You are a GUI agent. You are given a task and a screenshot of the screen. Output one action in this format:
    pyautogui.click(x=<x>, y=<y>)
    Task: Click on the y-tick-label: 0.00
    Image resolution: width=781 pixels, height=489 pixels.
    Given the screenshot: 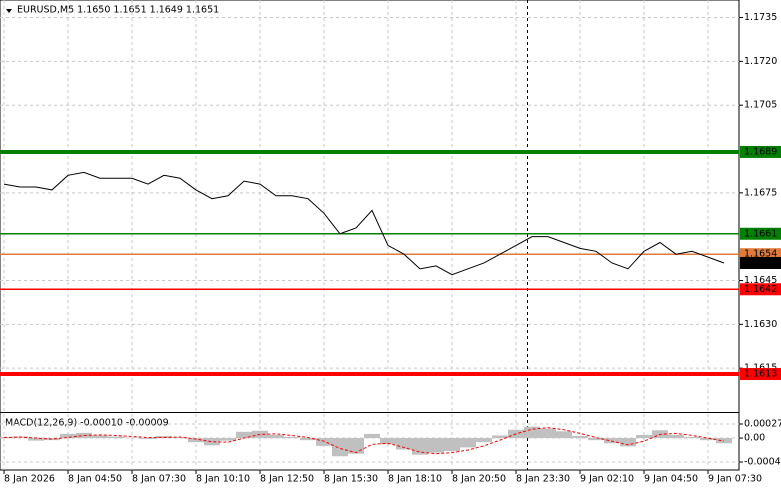 What is the action you would take?
    pyautogui.click(x=754, y=438)
    